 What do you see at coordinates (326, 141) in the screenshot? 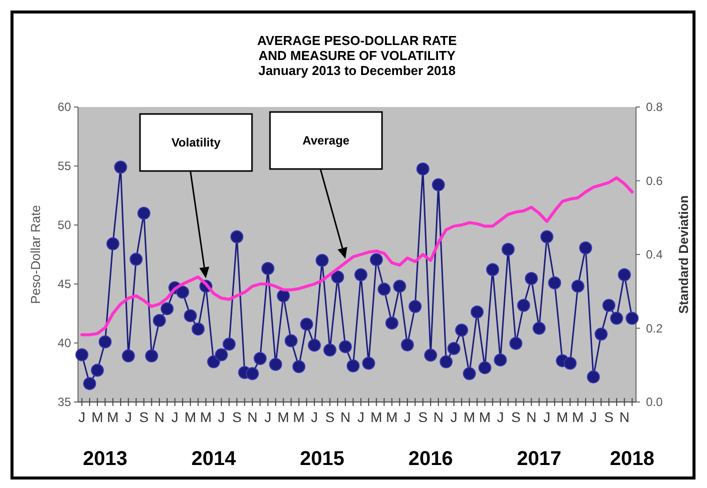
I see `annotation: Average` at bounding box center [326, 141].